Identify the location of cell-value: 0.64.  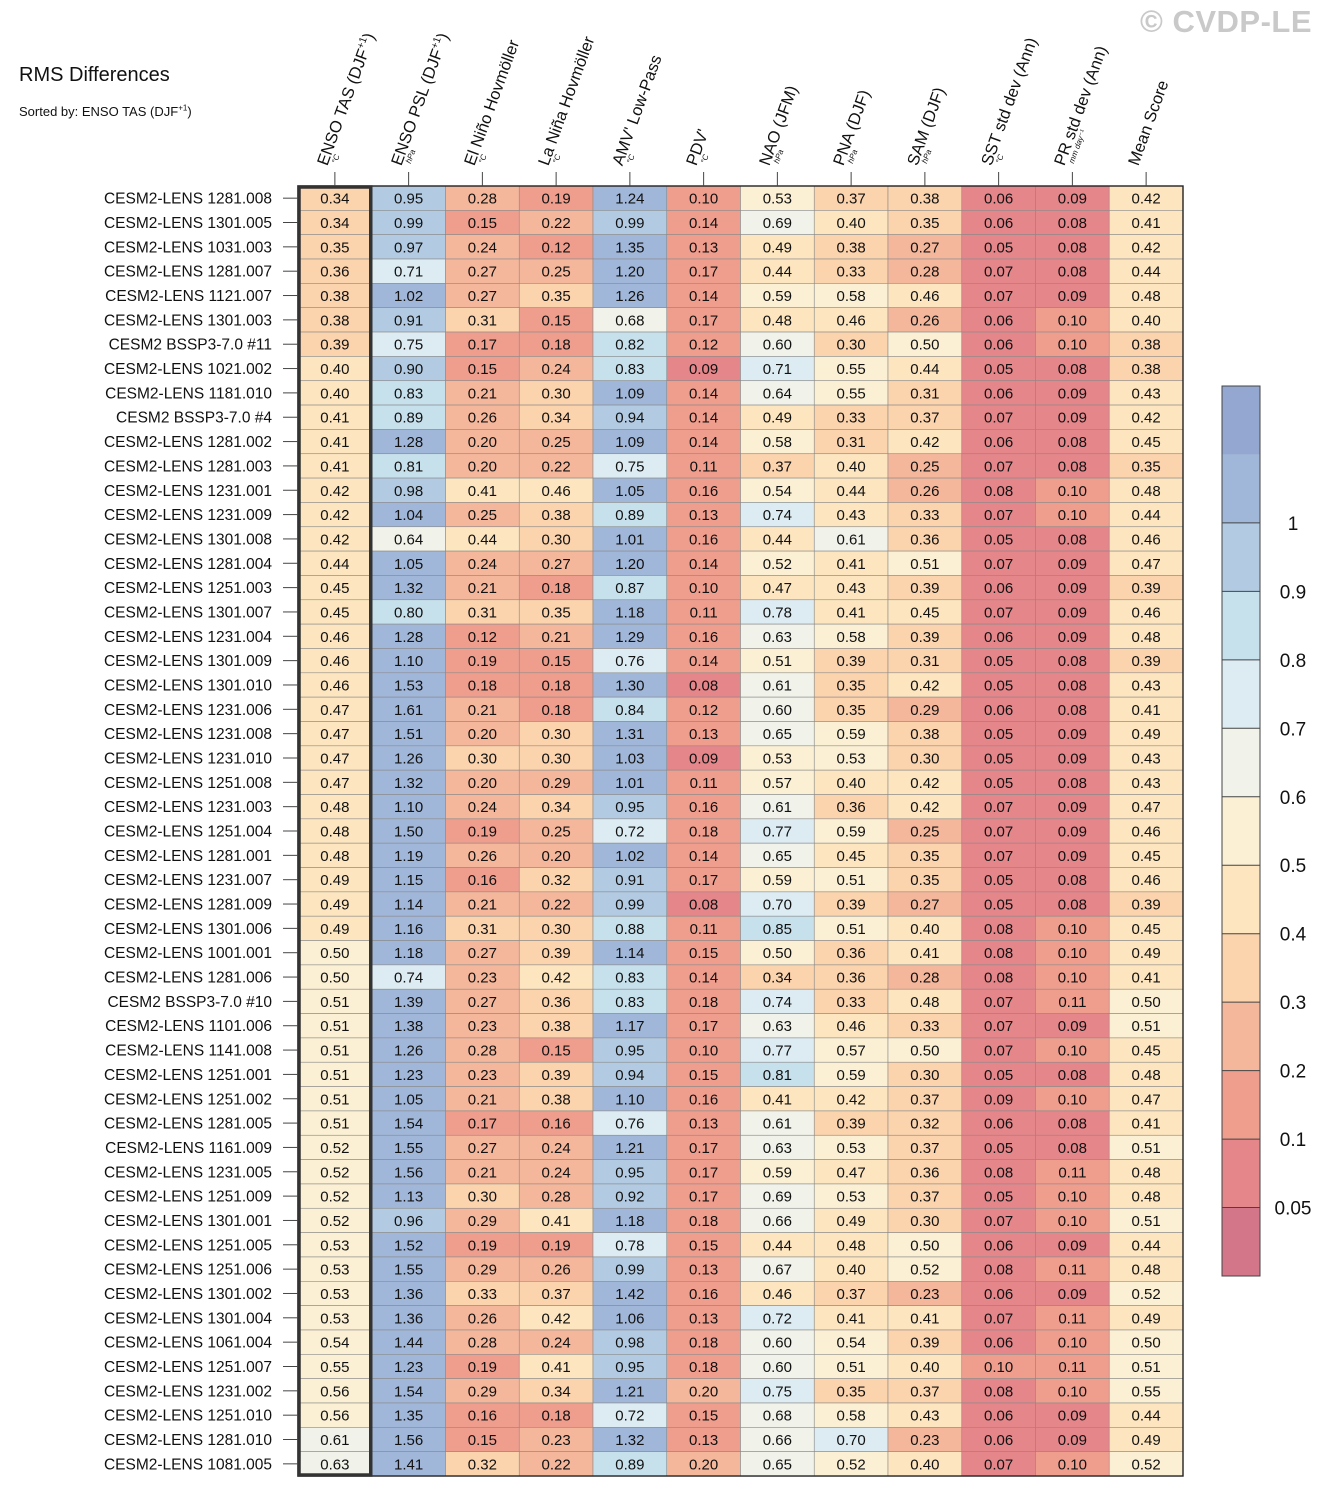
(408, 539).